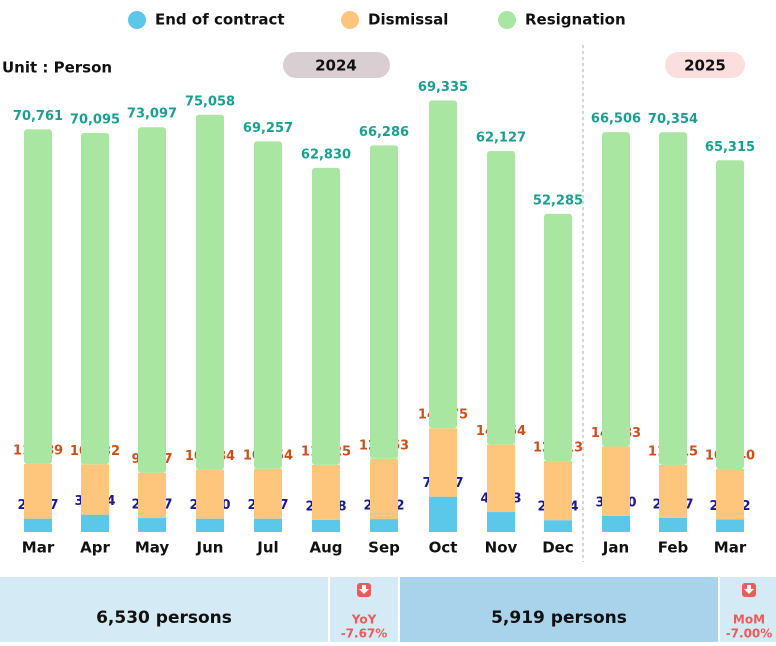  What do you see at coordinates (152, 114) in the screenshot?
I see `data-label: 73,097` at bounding box center [152, 114].